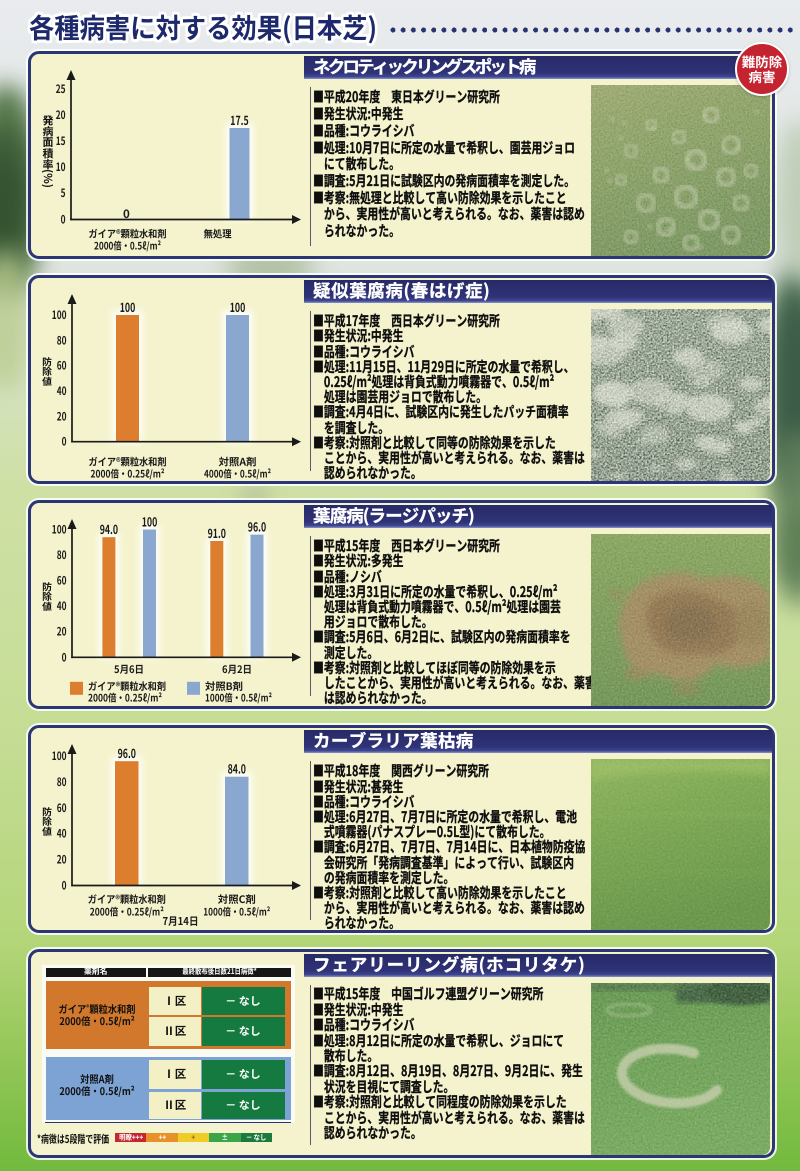  I want to click on svg-text: 84.0, so click(237, 768).